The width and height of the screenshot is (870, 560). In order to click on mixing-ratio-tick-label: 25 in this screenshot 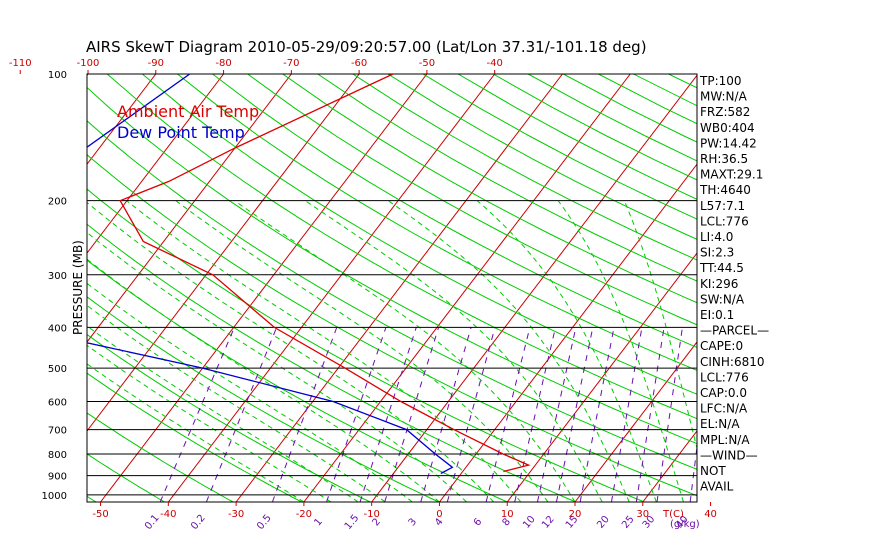, I will do `click(628, 522)`.